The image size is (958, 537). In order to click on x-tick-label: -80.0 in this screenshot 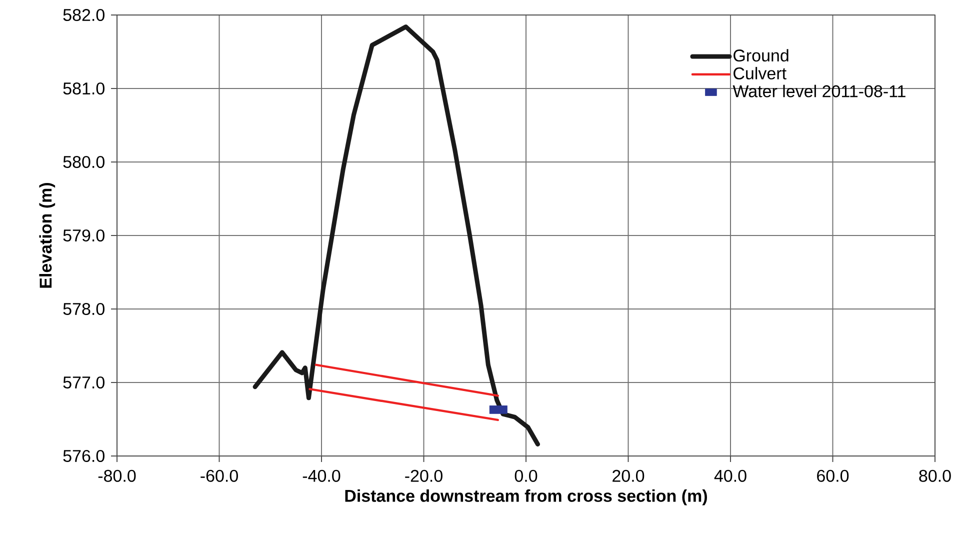, I will do `click(117, 476)`.